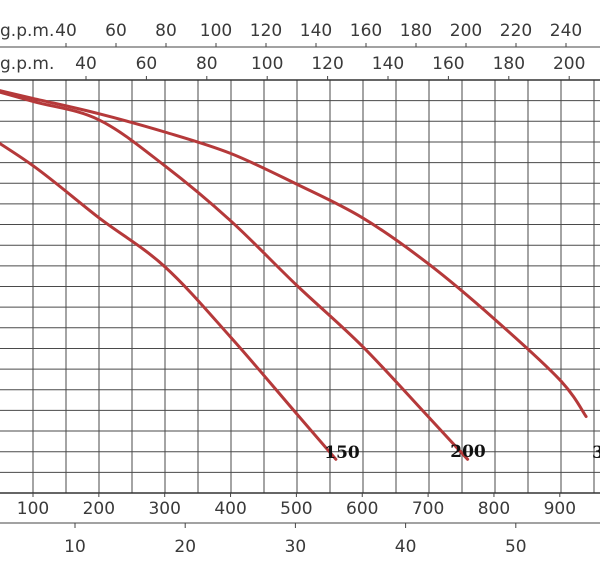 Image resolution: width=600 pixels, height=573 pixels. Describe the element at coordinates (428, 509) in the screenshot. I see `bottom-axis-1-tick-label: 700` at that location.